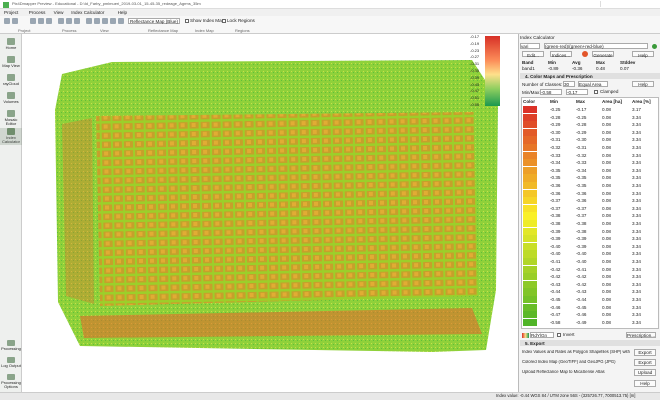  I want to click on table-header: Area [ha], so click(612, 101).